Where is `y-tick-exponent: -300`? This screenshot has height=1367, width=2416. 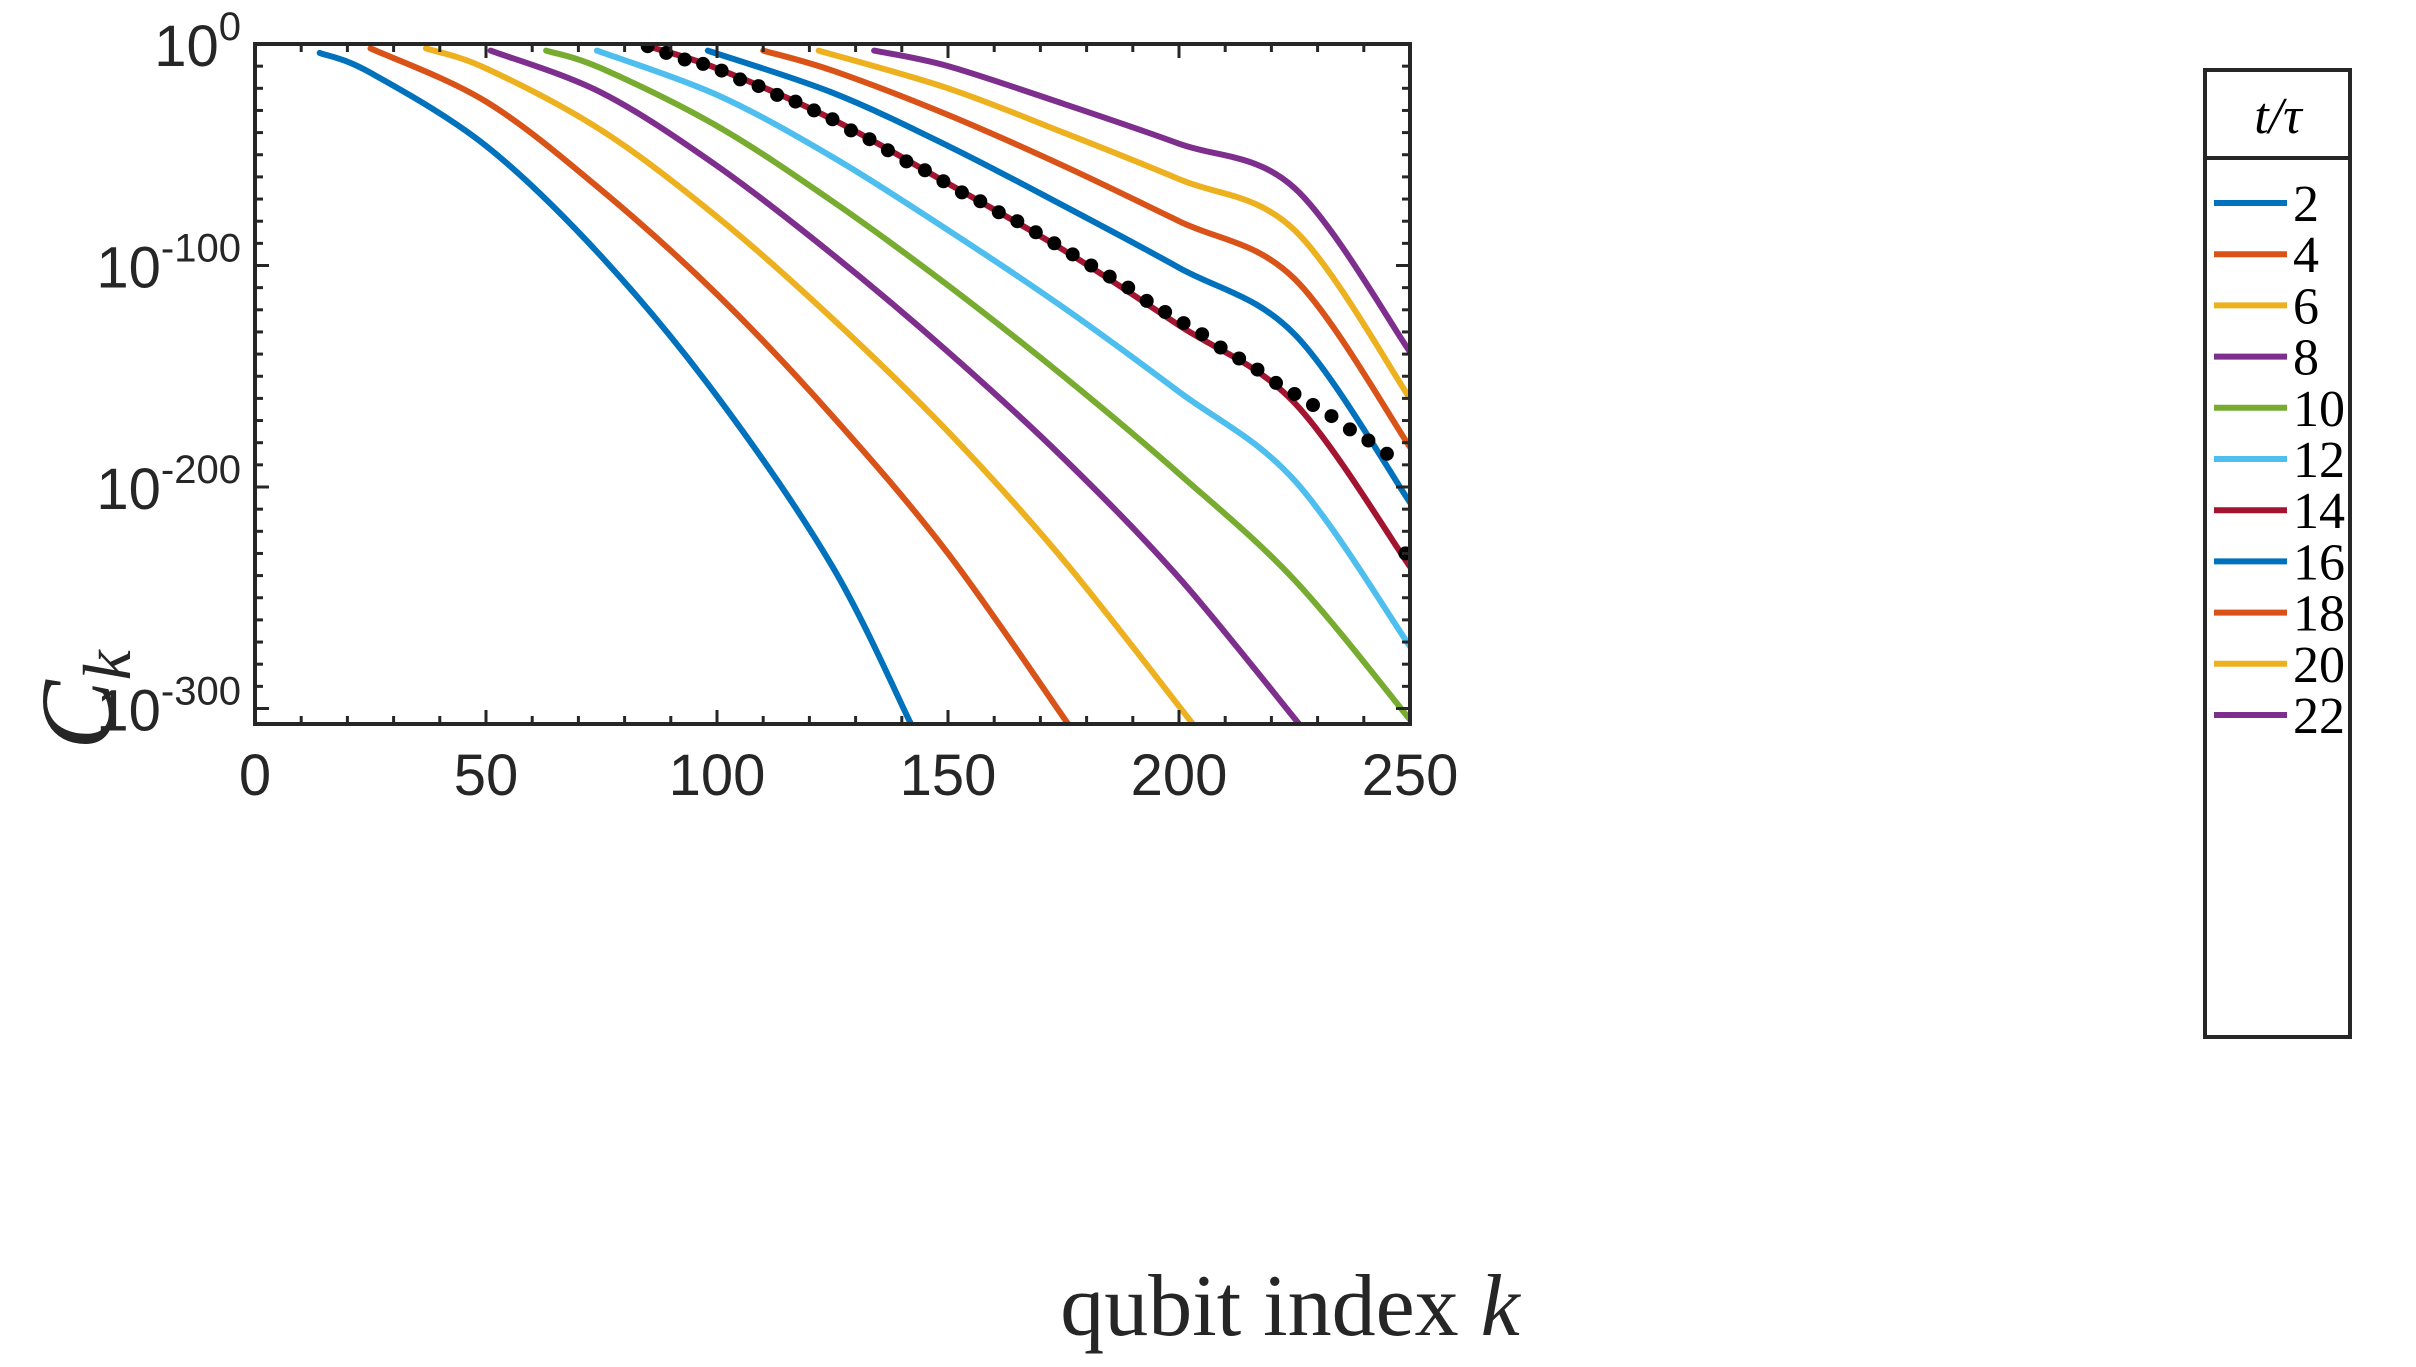 y-tick-exponent: -300 is located at coordinates (201, 691).